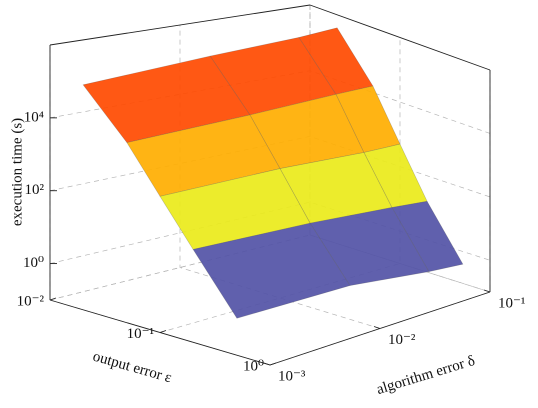 The width and height of the screenshot is (538, 408). What do you see at coordinates (33, 263) in the screenshot?
I see `z-tick-label: 10⁰` at bounding box center [33, 263].